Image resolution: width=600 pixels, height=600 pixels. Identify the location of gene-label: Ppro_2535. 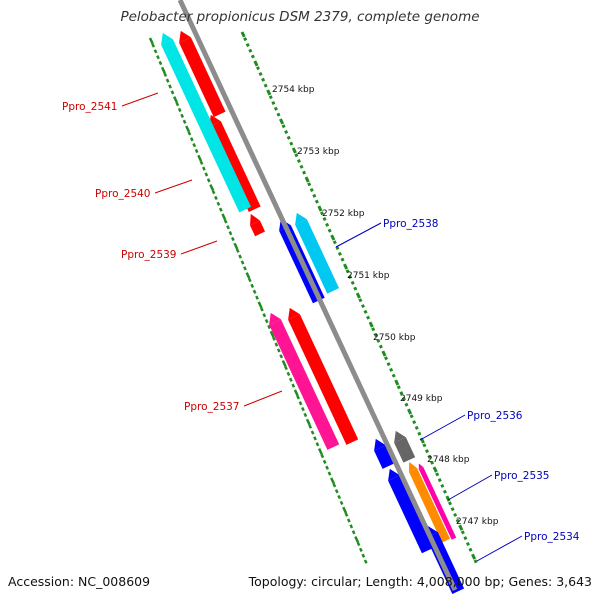
(521, 476).